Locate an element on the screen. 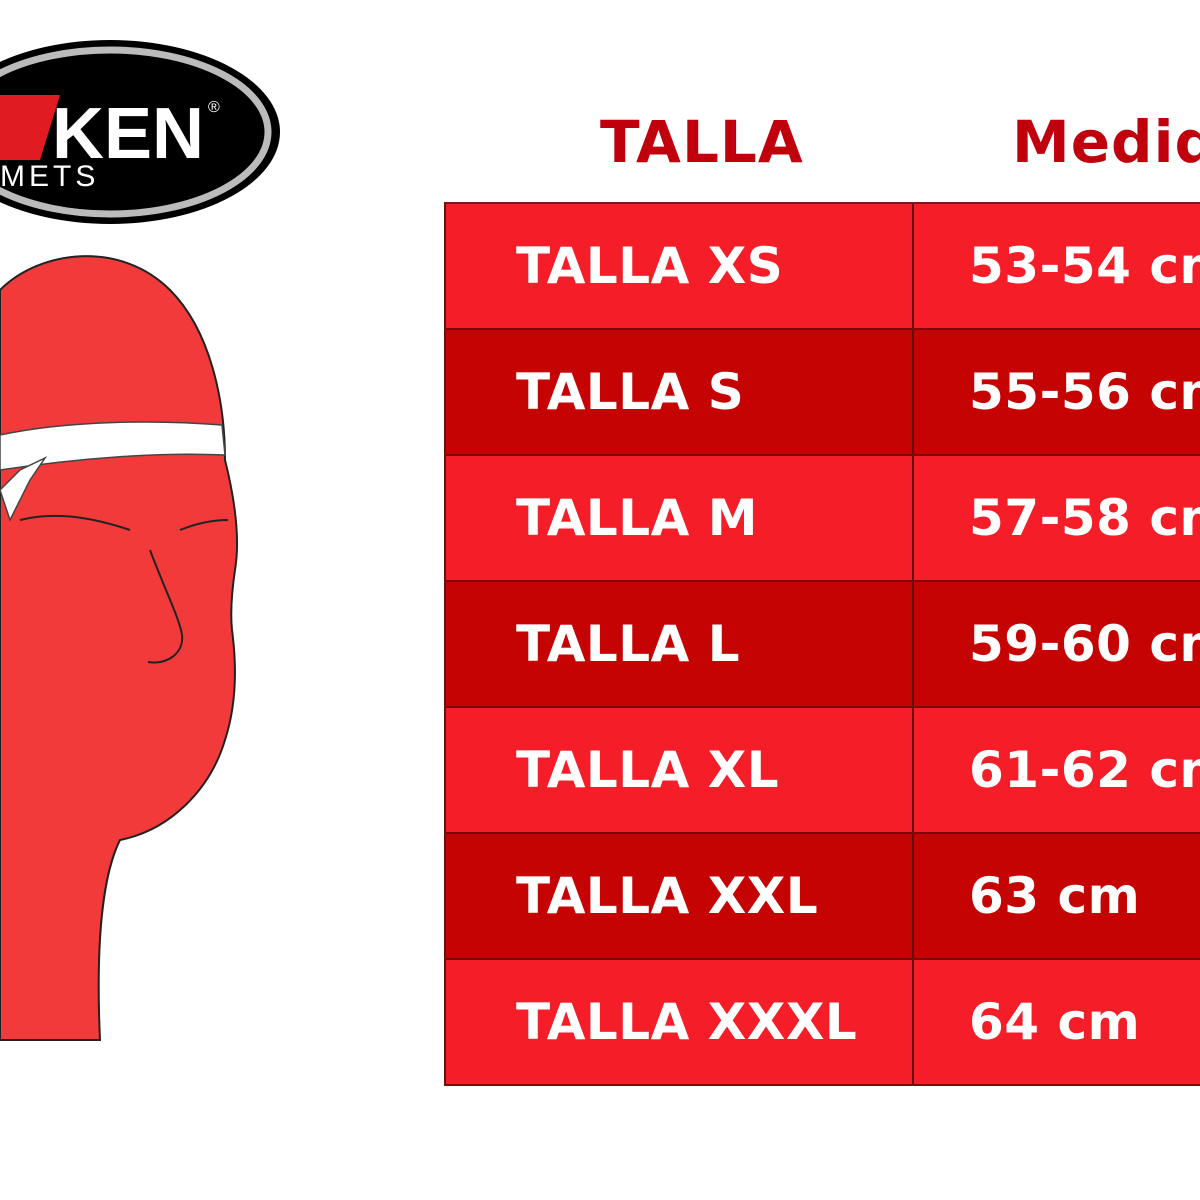 This screenshot has height=1200, width=1200. measure-cell: 61-62 cm is located at coordinates (1084, 770).